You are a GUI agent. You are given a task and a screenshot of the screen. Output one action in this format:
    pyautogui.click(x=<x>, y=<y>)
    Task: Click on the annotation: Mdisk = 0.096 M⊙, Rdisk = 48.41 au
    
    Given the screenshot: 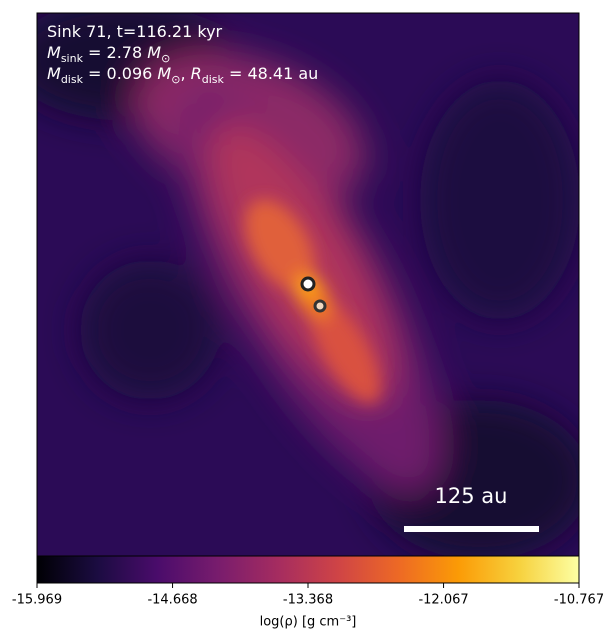 What is the action you would take?
    pyautogui.click(x=182, y=75)
    